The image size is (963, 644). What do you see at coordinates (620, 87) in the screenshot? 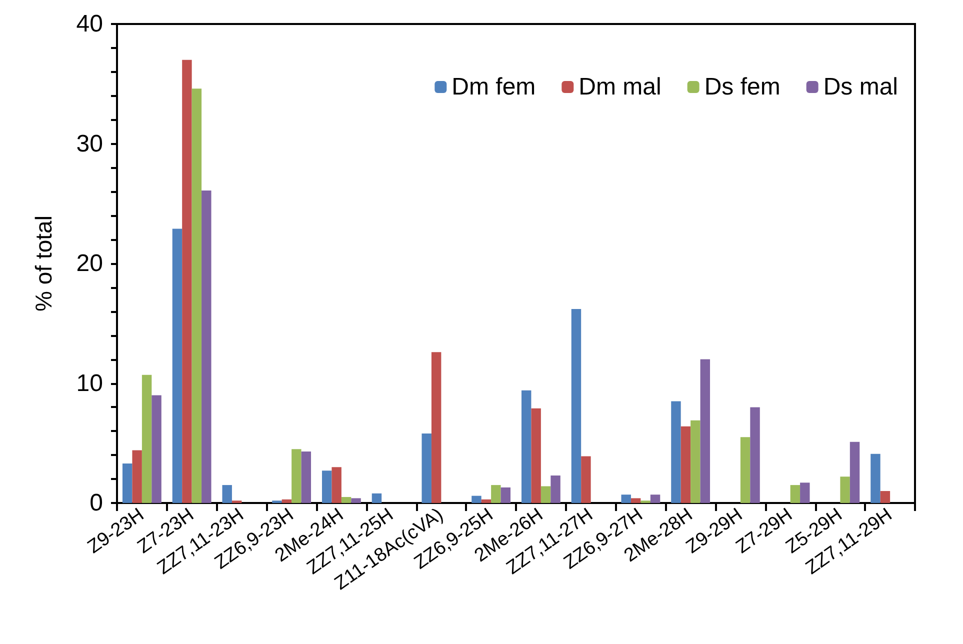
I see `legend-label: Dm mal` at bounding box center [620, 87].